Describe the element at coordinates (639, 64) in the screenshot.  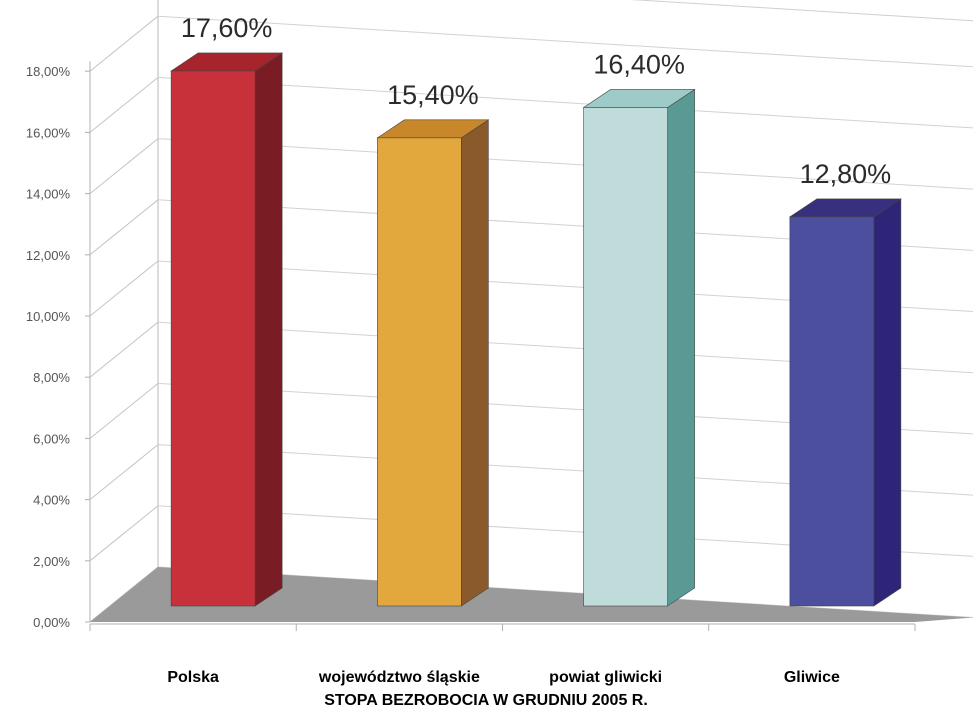
I see `value-label: 16,40%` at that location.